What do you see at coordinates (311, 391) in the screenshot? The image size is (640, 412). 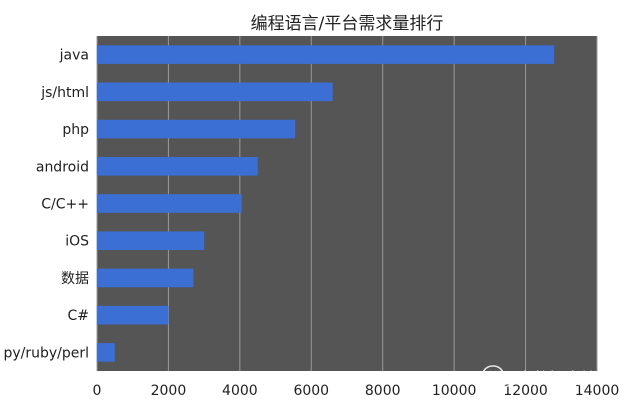 I see `x-tick-label: 6000` at bounding box center [311, 391].